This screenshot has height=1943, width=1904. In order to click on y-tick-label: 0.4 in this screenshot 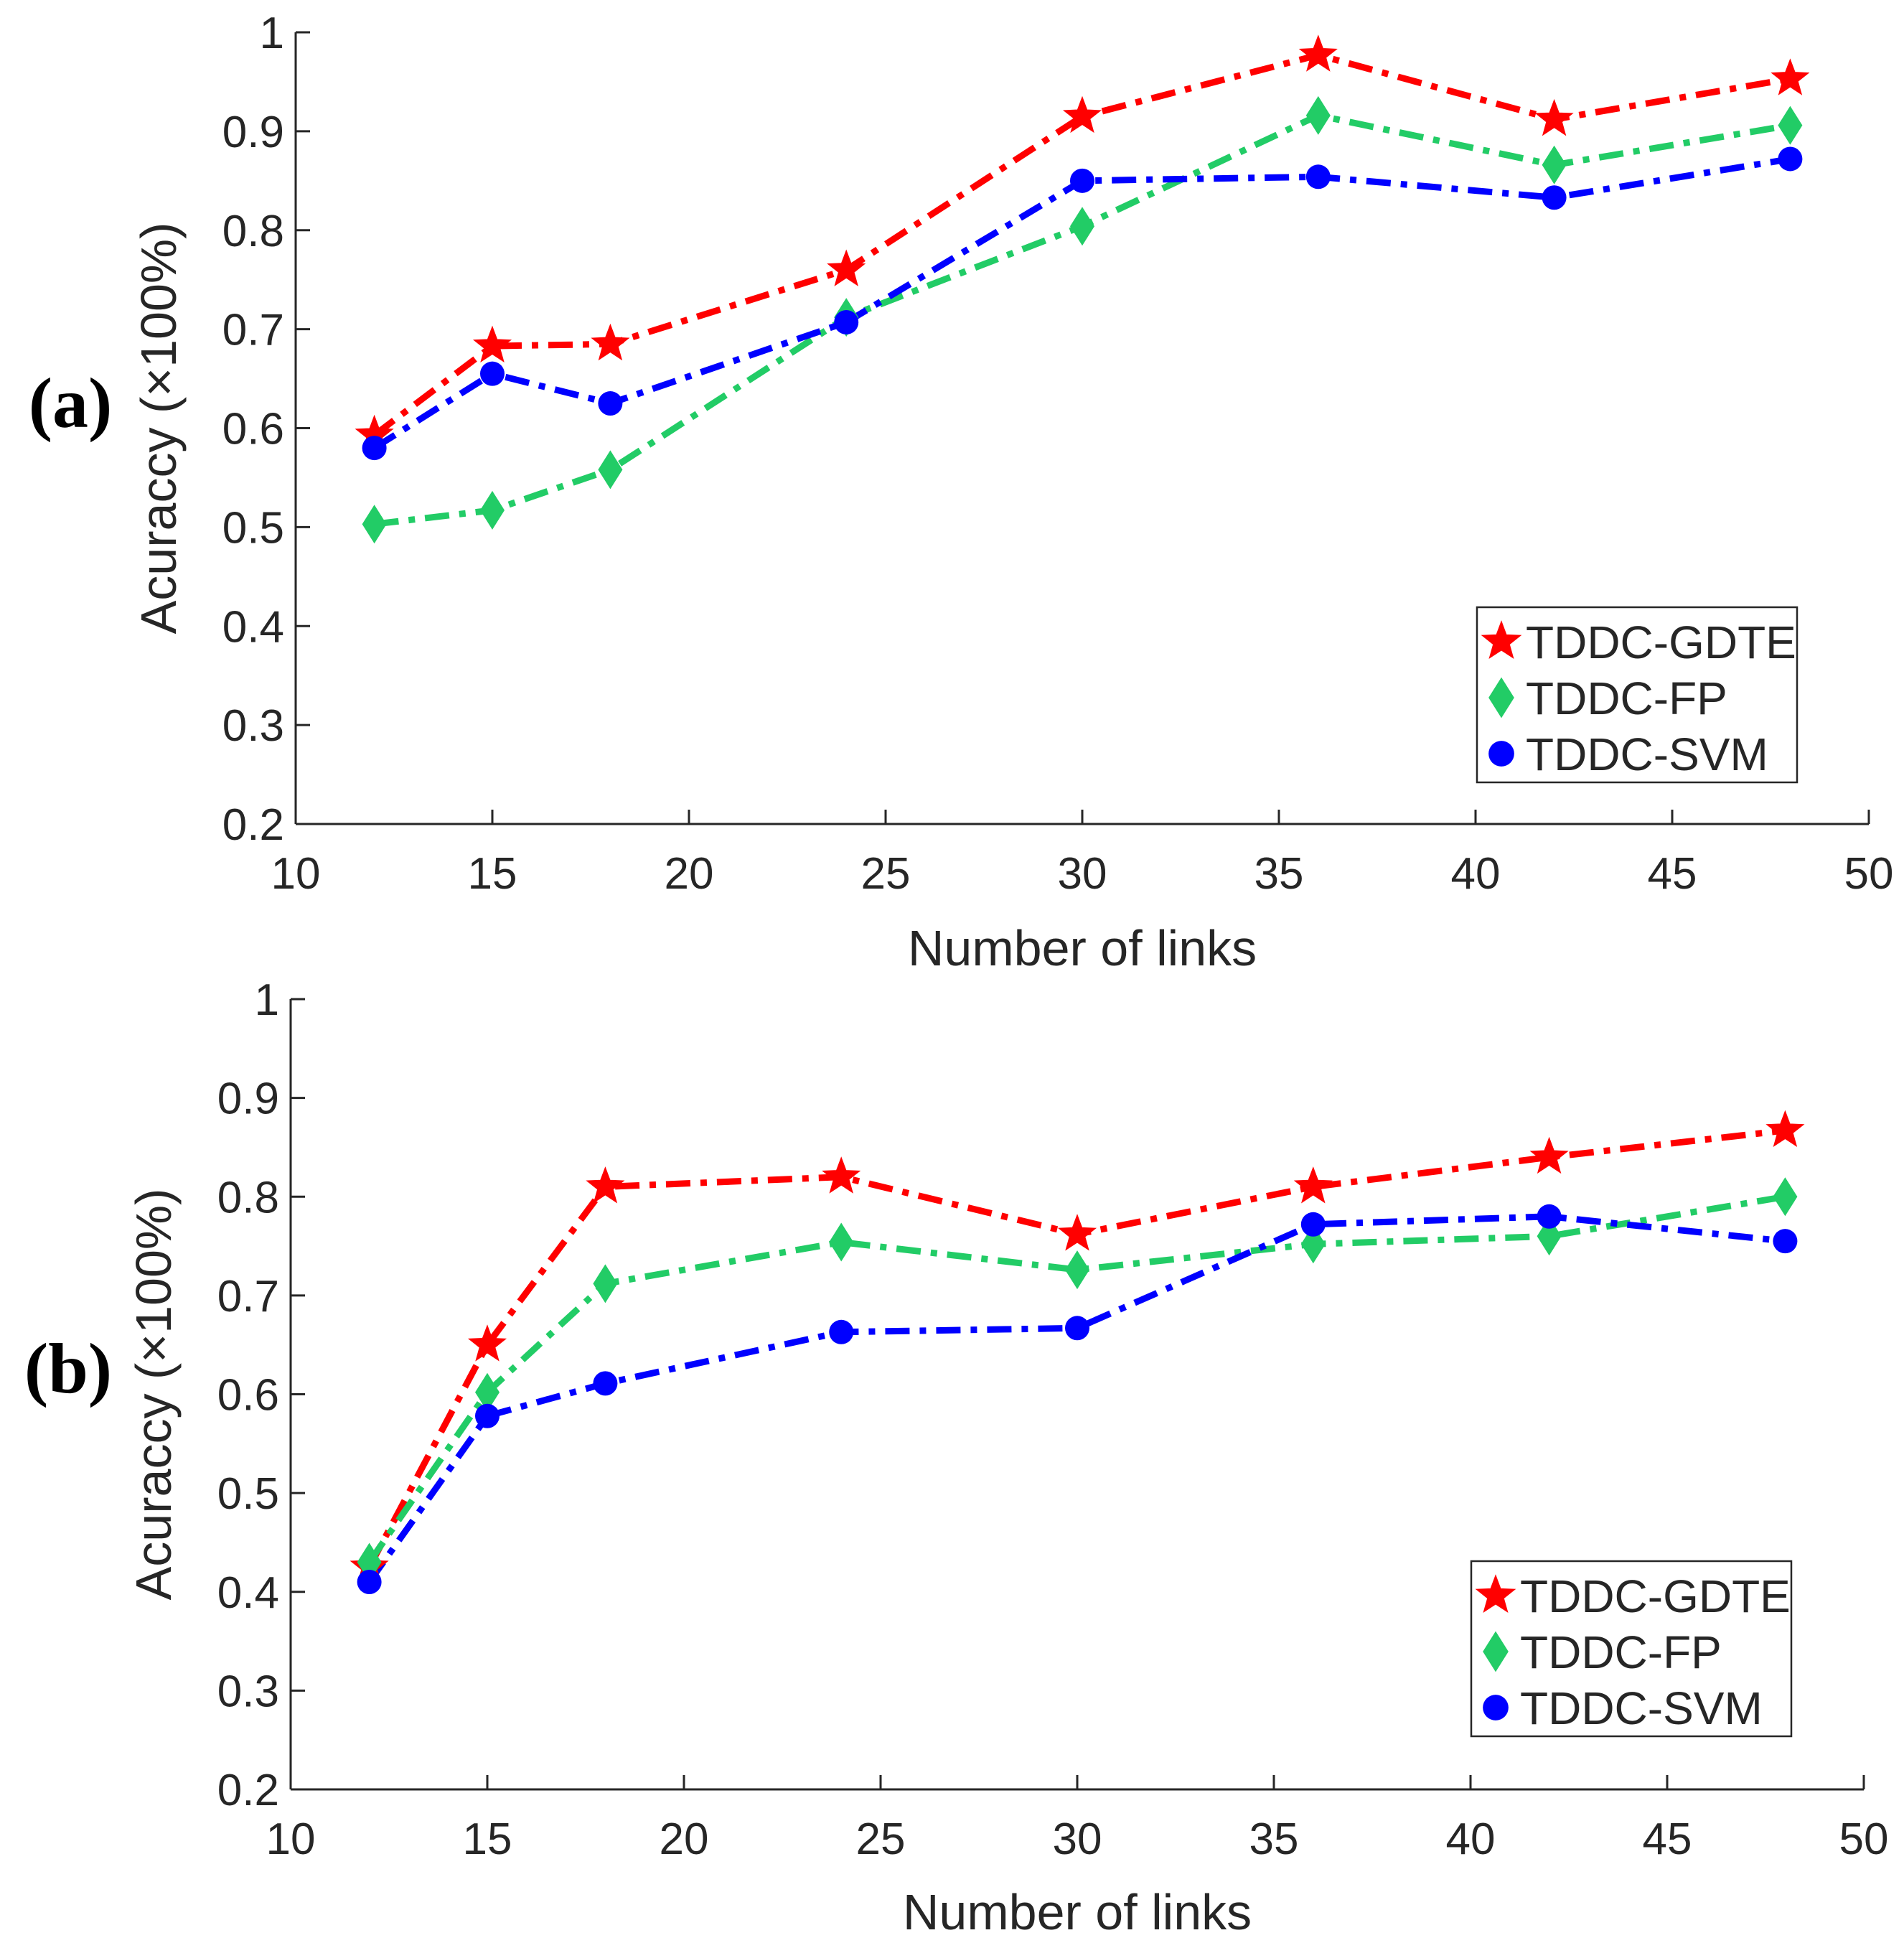, I will do `click(253, 627)`.